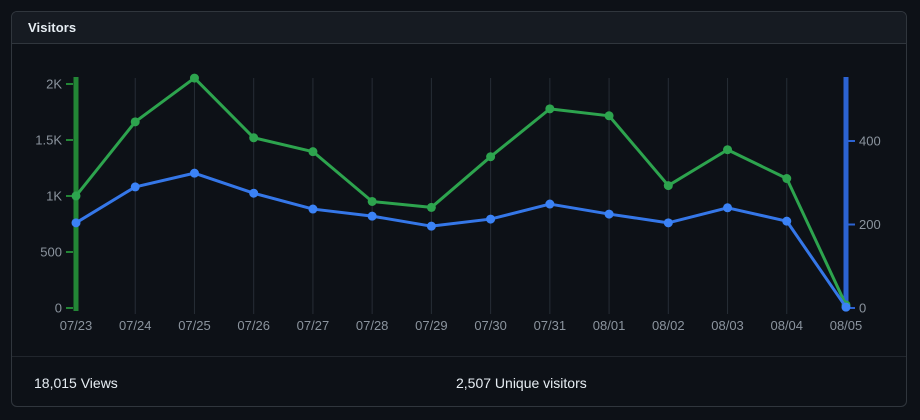 The image size is (920, 420). Describe the element at coordinates (870, 141) in the screenshot. I see `right-axis-tick-label: 400` at that location.